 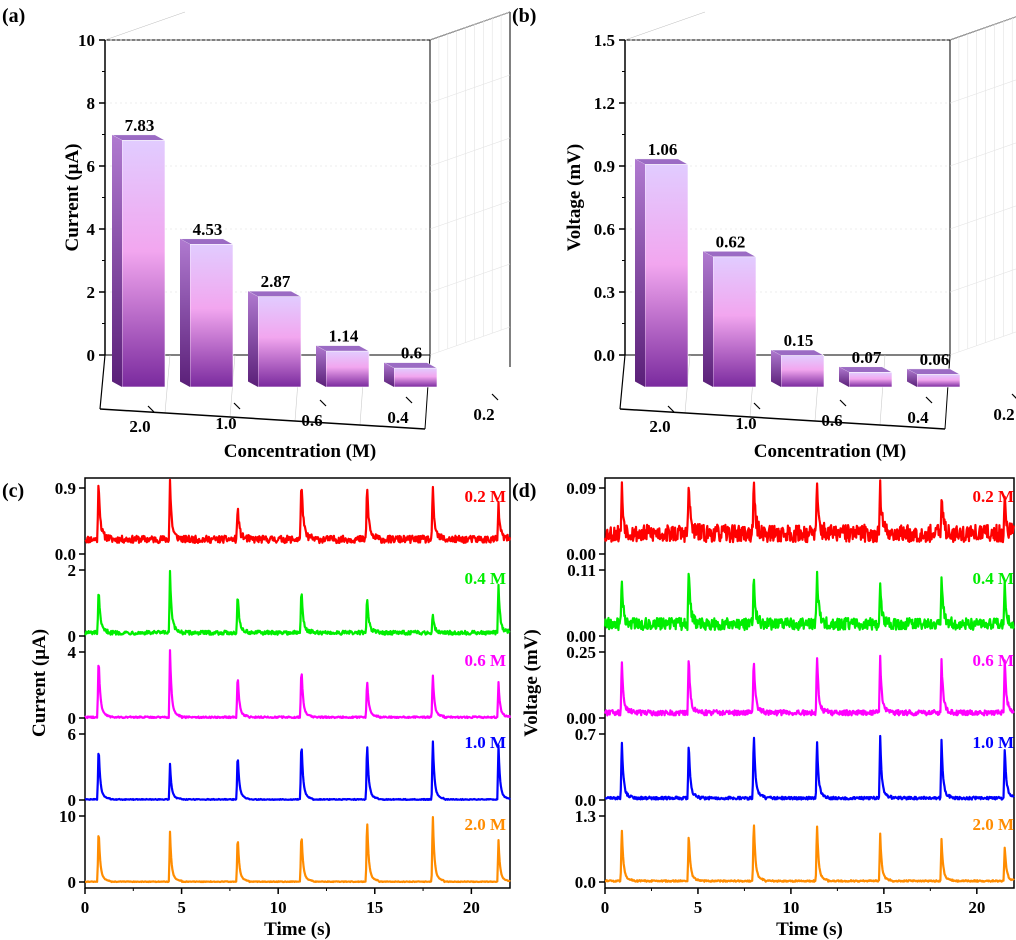 What do you see at coordinates (809, 929) in the screenshot?
I see `x-axis-title: Time (s)` at bounding box center [809, 929].